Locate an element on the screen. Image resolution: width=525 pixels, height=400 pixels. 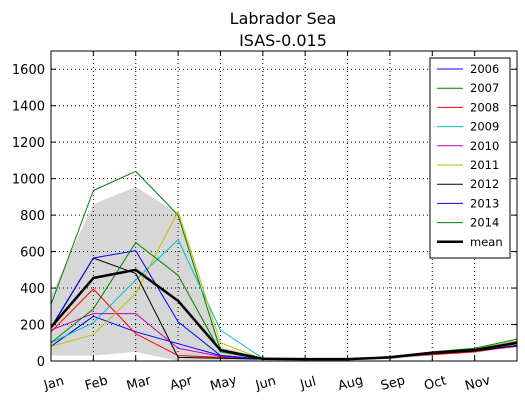
y-tick-label: 400 is located at coordinates (32, 289).